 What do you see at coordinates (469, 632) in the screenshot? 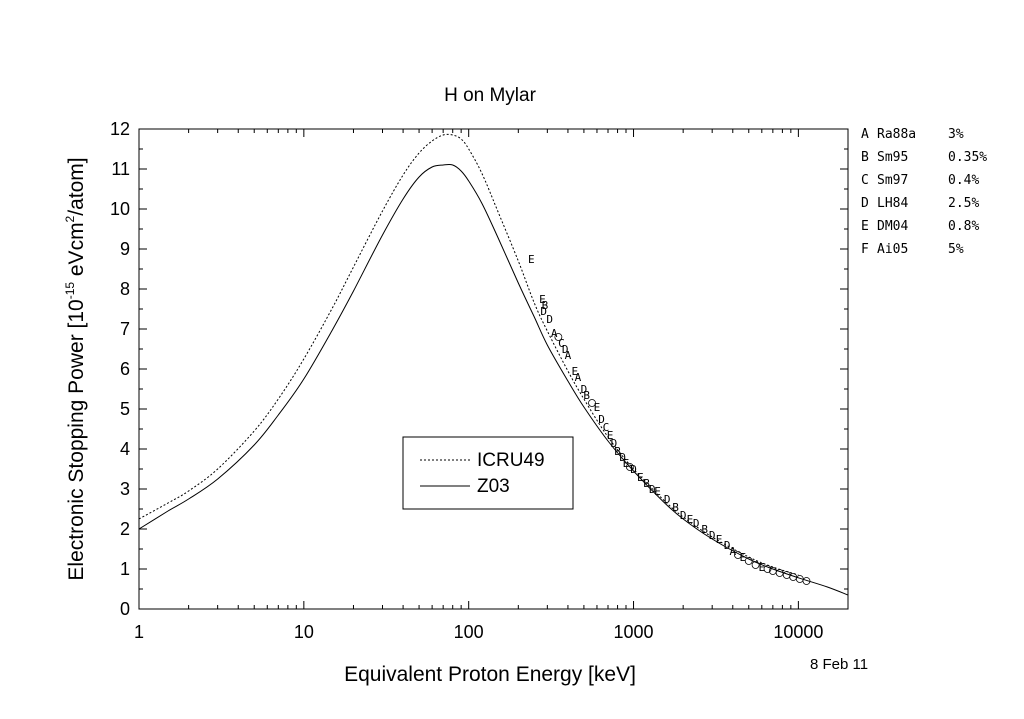
I see `x-tick-label: 100` at bounding box center [469, 632].